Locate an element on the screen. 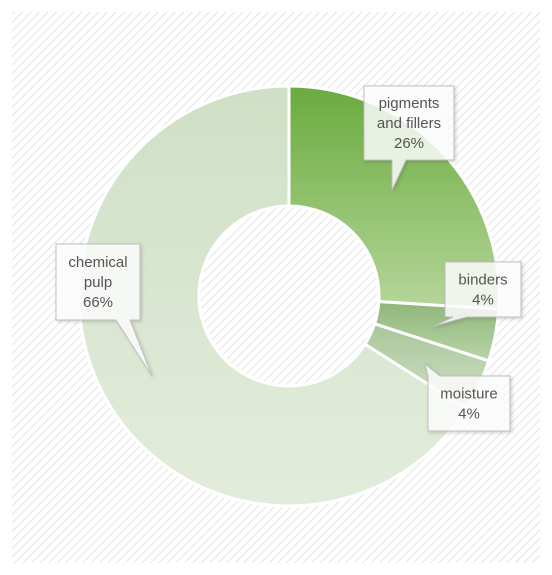  callout-pigments-and-fillers: pigments and fillers 26% is located at coordinates (409, 138).